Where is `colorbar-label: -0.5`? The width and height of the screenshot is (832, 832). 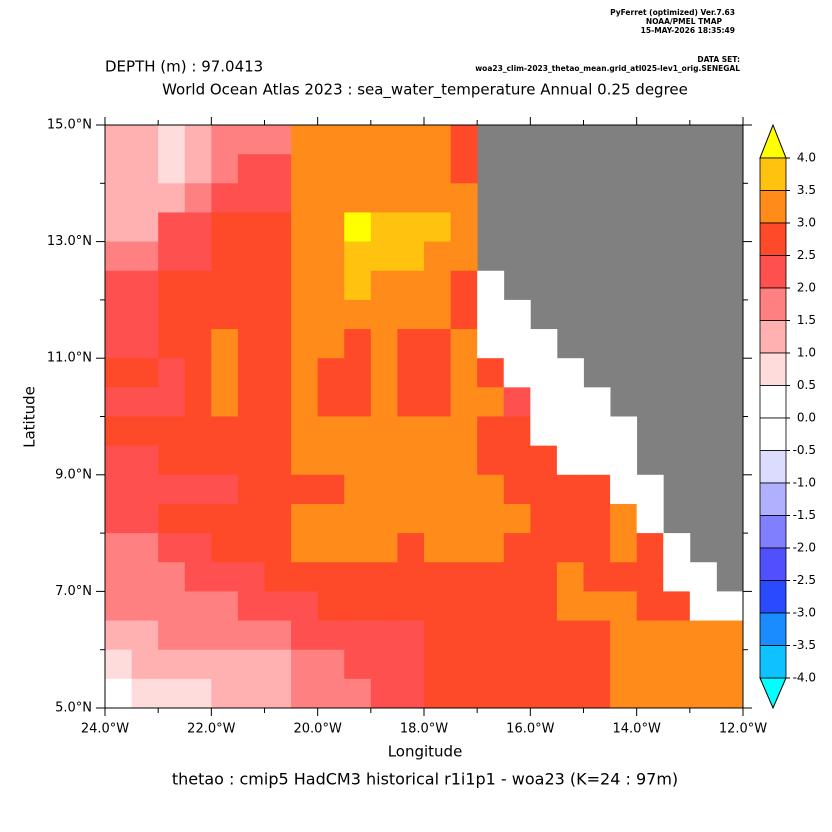
colorbar-label: -0.5 is located at coordinates (804, 450).